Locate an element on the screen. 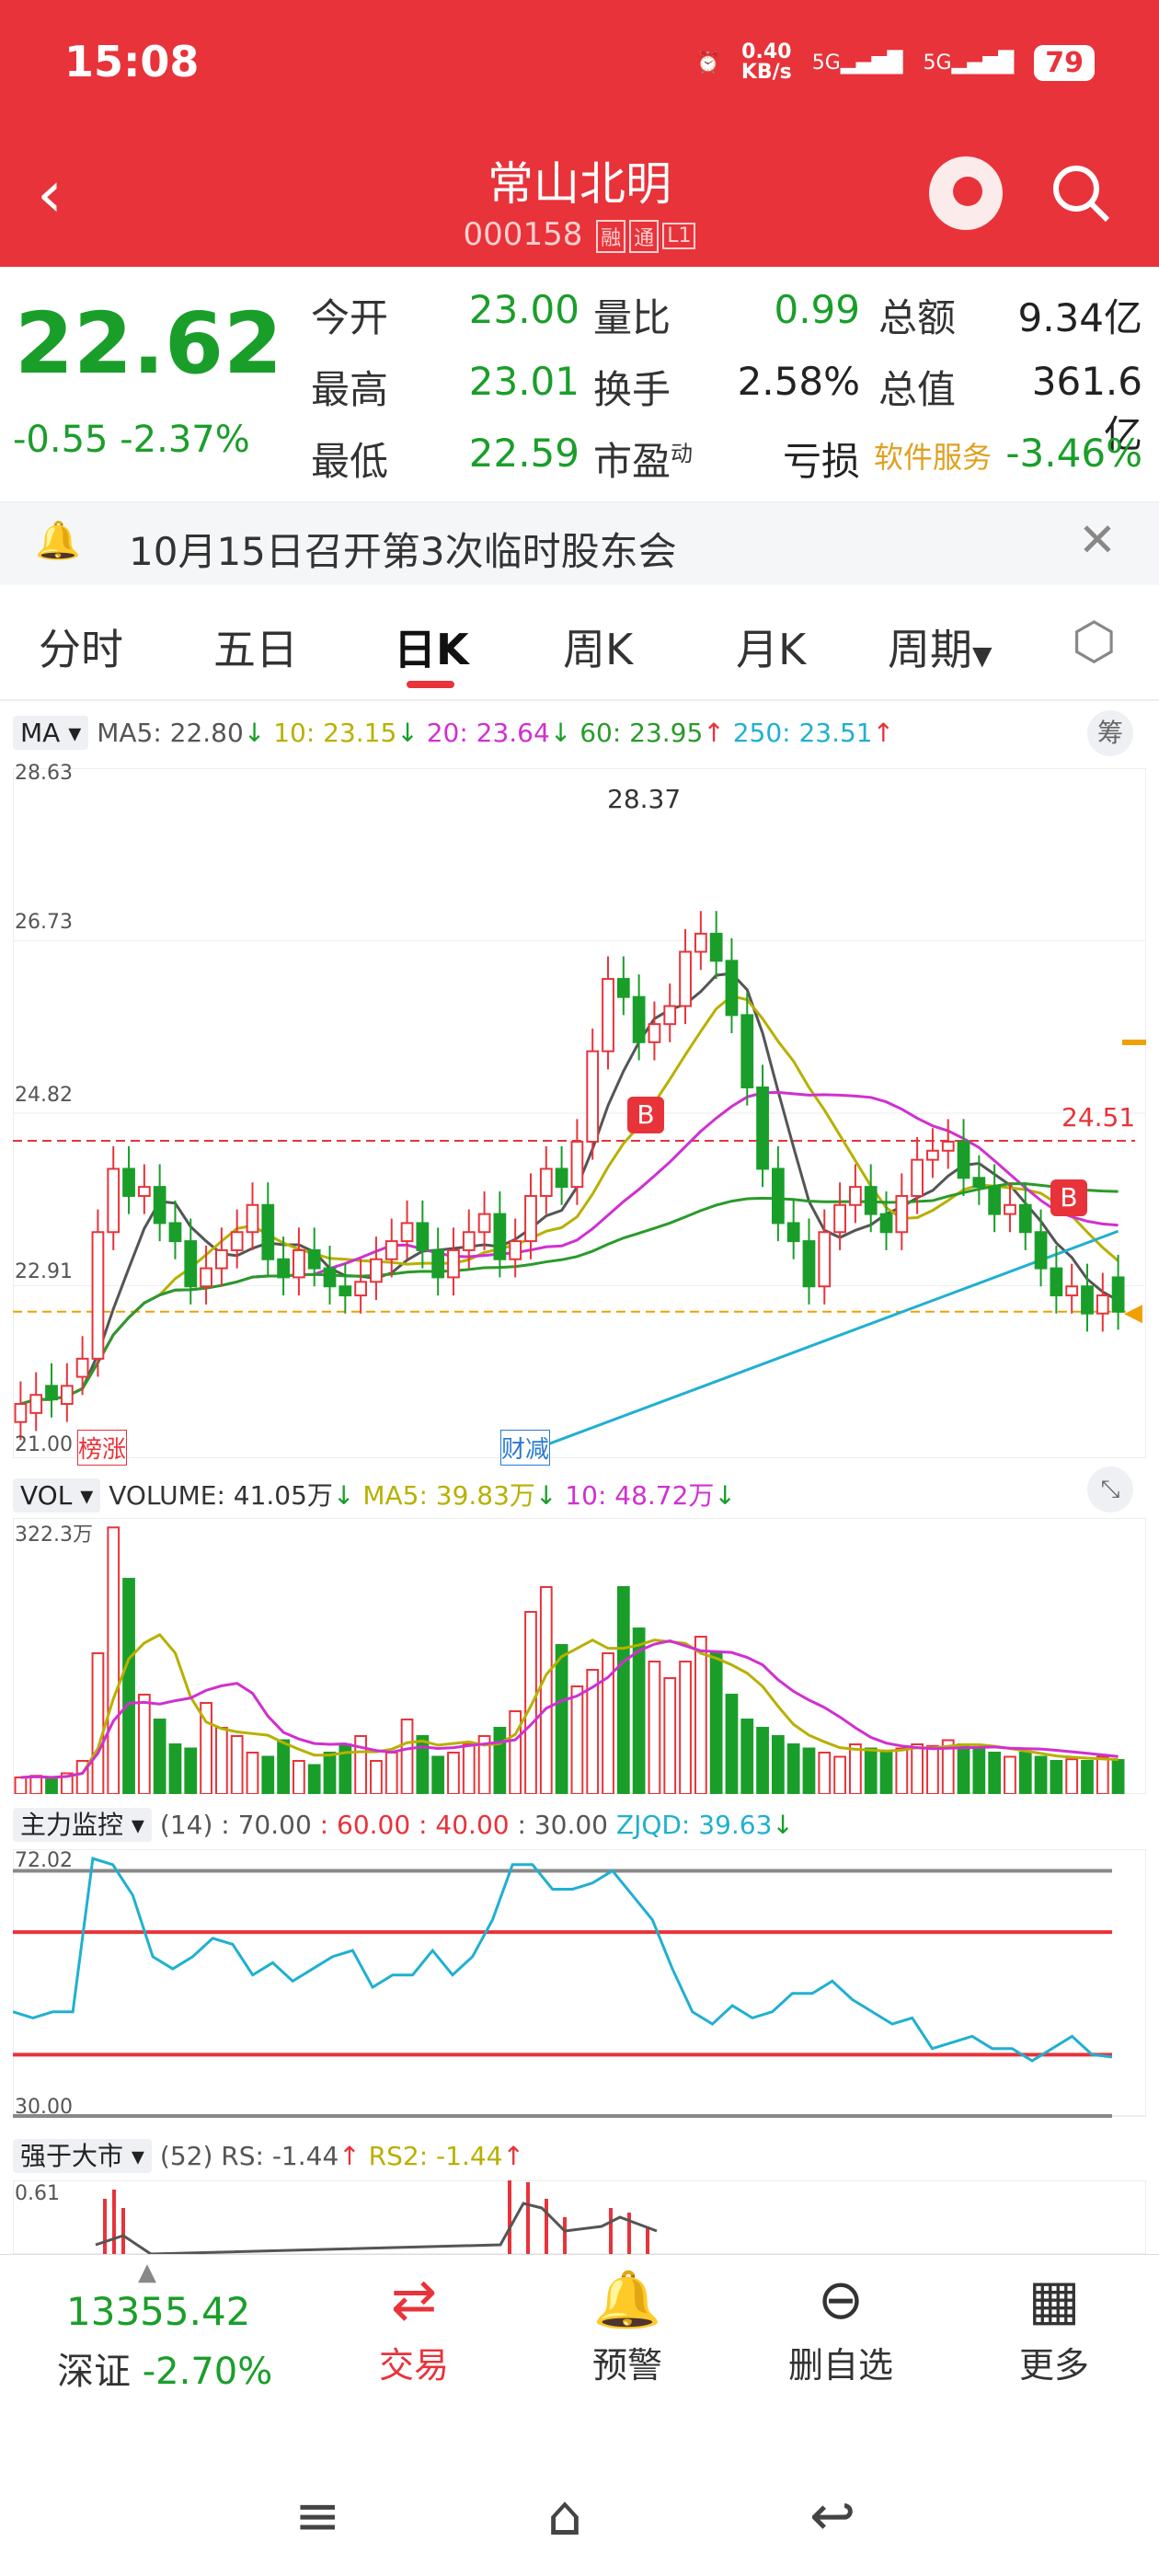 Image resolution: width=1159 pixels, height=2576 pixels. zjqd-line is located at coordinates (563, 1960).